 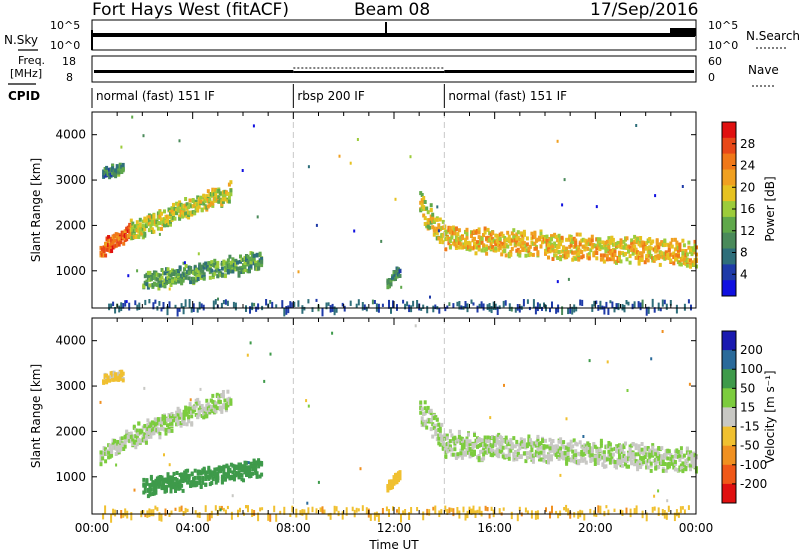 I want to click on cpid-segment-label: rbsp 200 IF, so click(x=330, y=96).